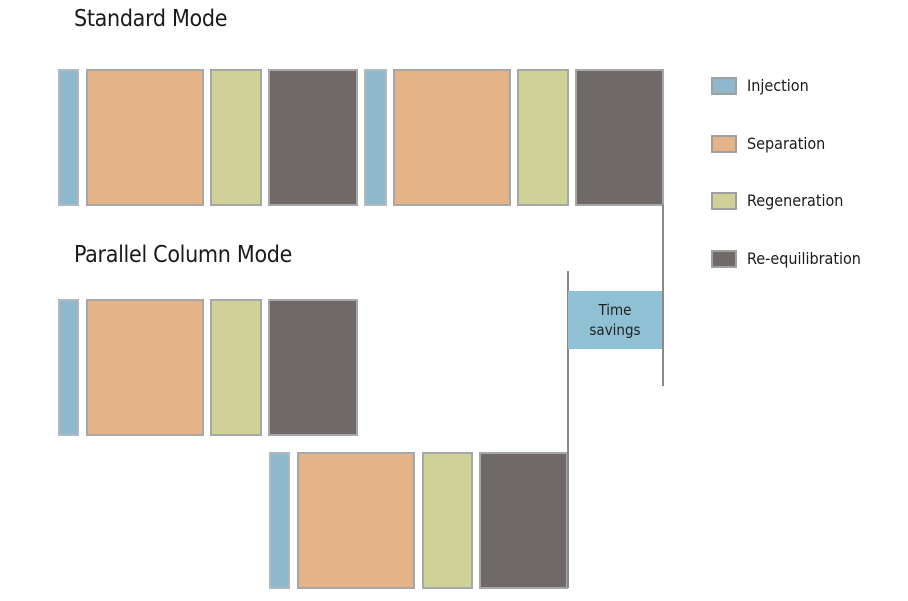  What do you see at coordinates (786, 143) in the screenshot?
I see `legend-label-separation: Separation` at bounding box center [786, 143].